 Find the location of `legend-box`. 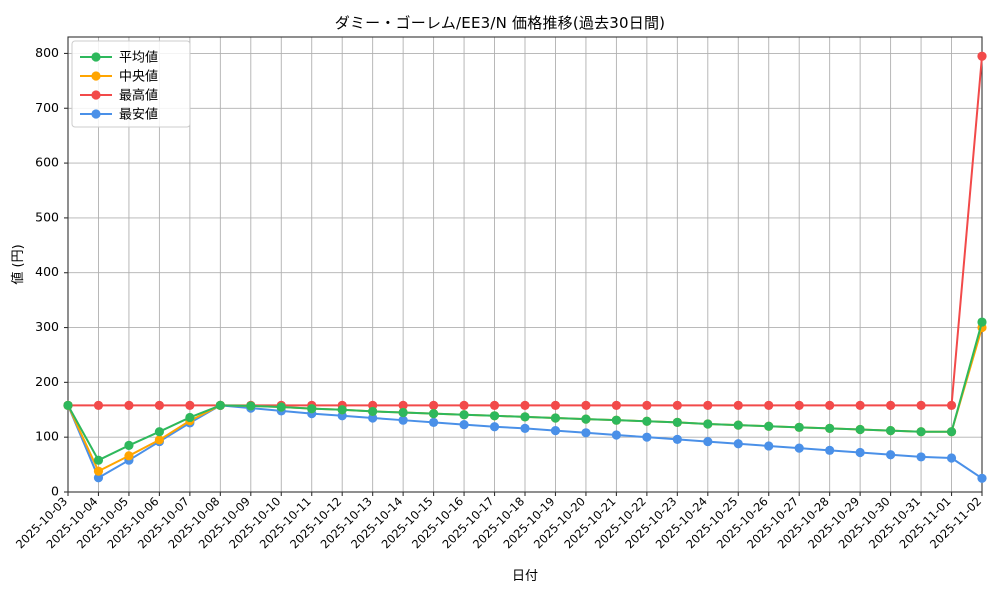

legend-box is located at coordinates (131, 84).